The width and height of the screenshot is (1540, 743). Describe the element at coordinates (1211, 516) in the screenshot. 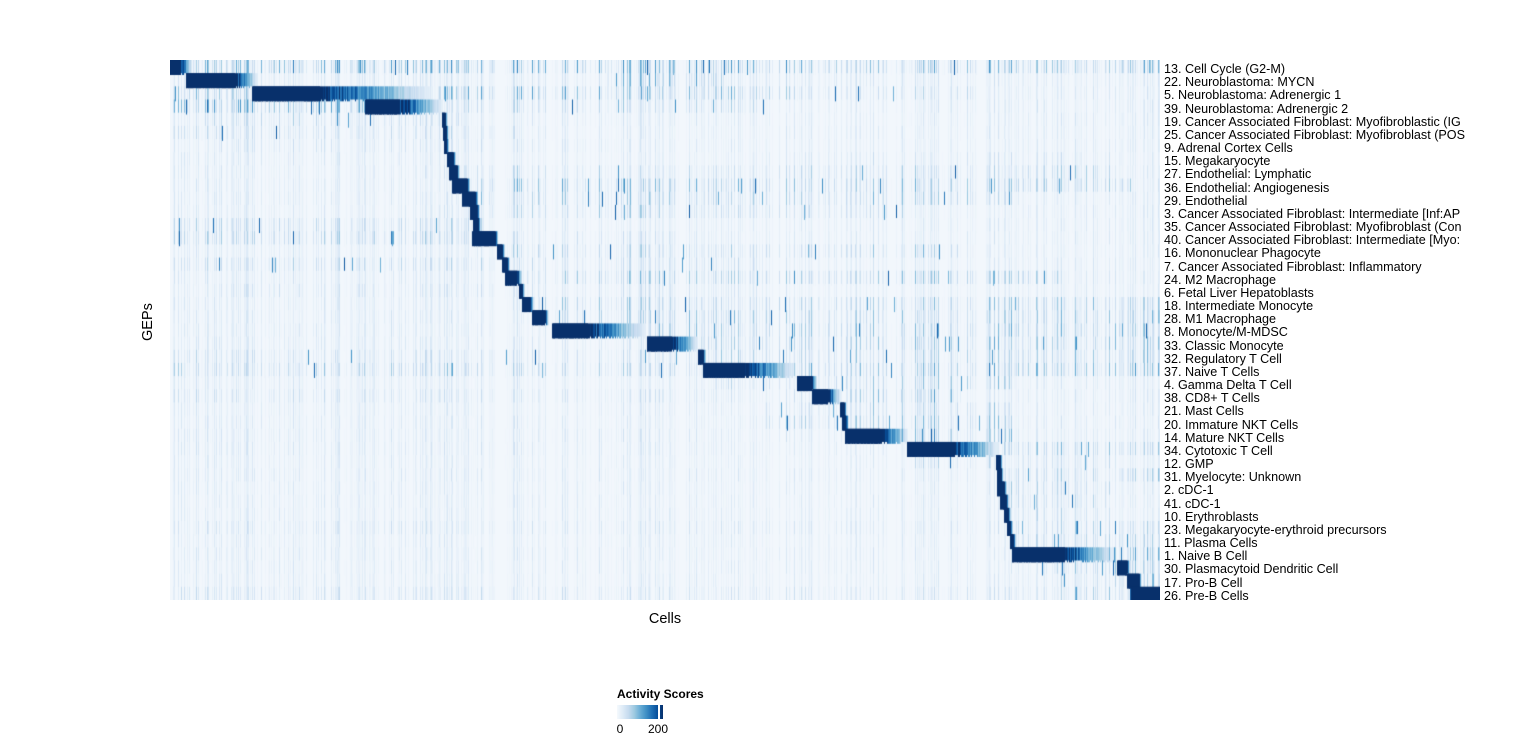

I see `gep-row-label: 10. Erythroblasts` at that location.